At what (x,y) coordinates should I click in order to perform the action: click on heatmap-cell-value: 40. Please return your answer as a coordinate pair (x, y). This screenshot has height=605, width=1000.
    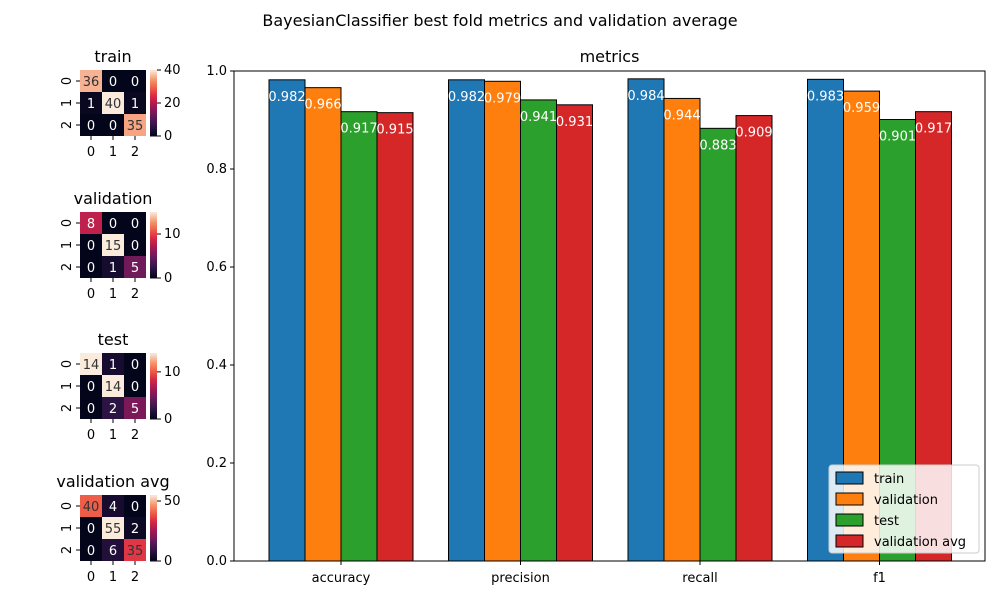
    Looking at the image, I should click on (91, 507).